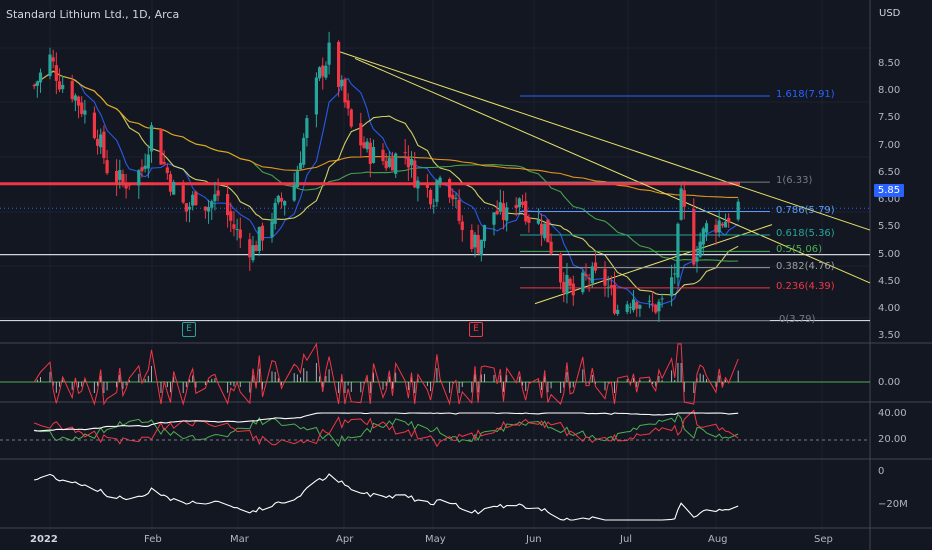 Image resolution: width=932 pixels, height=550 pixels. I want to click on volume-flow-pane, so click(386, 497).